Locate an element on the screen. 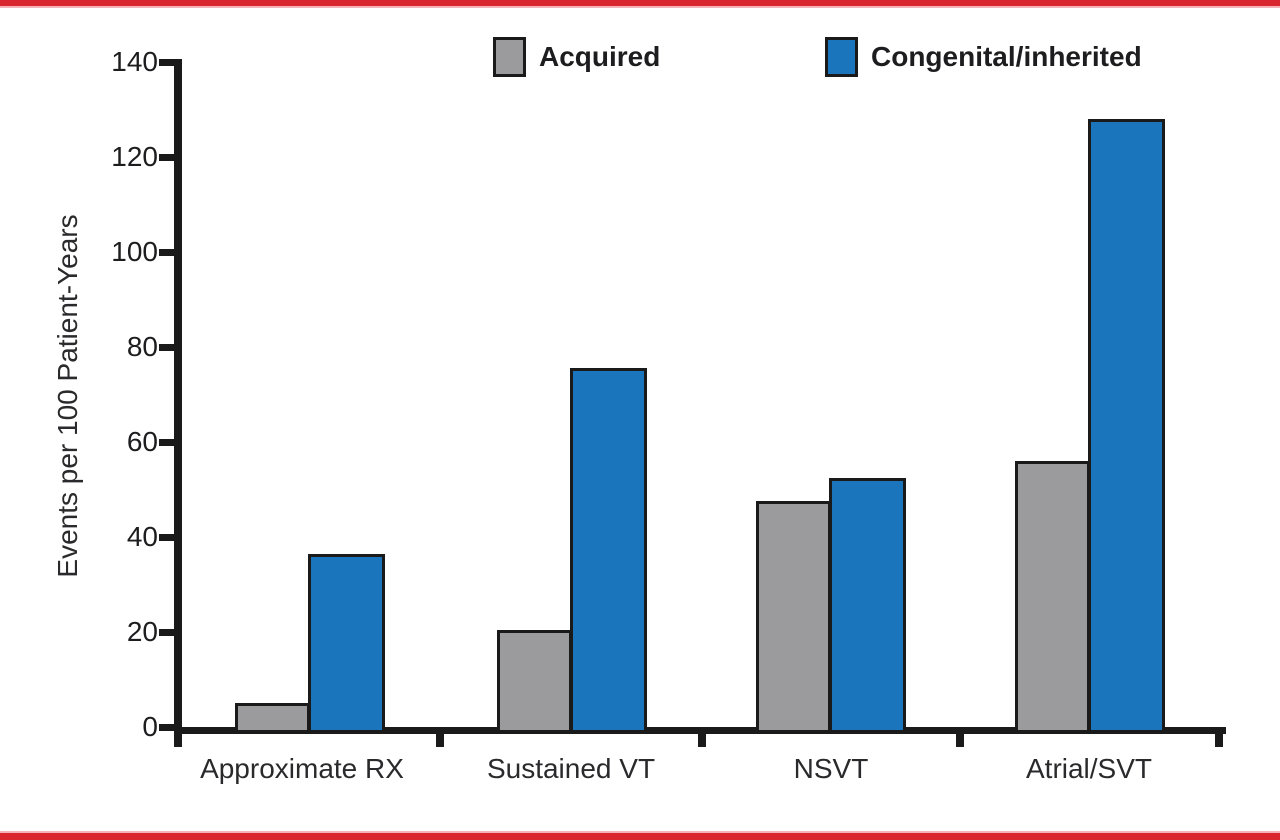  y-tick-label: 20 is located at coordinates (142, 631).